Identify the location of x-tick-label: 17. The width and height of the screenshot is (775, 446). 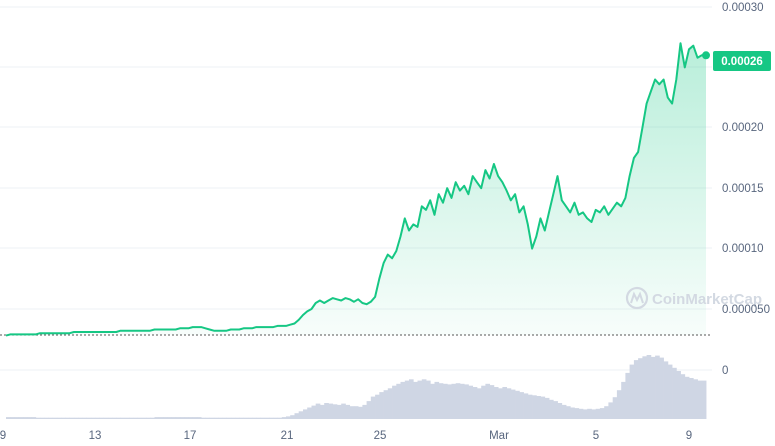
(190, 436).